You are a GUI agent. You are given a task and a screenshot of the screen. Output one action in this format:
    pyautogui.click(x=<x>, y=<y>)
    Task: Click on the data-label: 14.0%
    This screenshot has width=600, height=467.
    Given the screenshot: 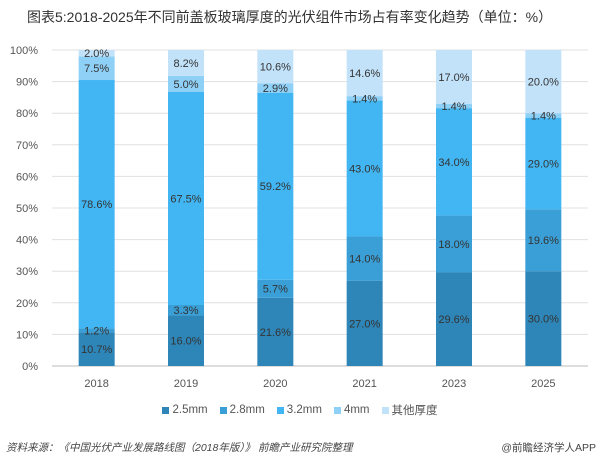 What is the action you would take?
    pyautogui.click(x=364, y=260)
    